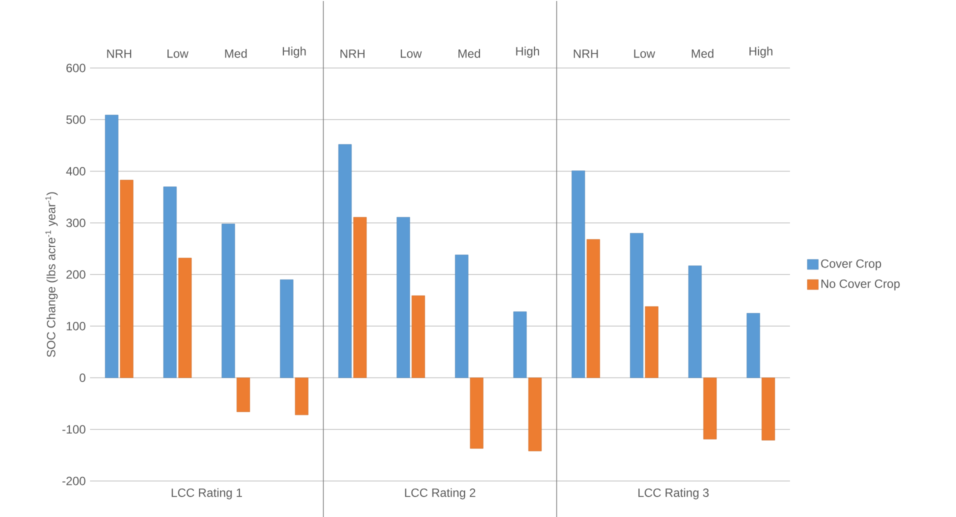  Describe the element at coordinates (76, 119) in the screenshot. I see `y-tick-label: 500` at that location.